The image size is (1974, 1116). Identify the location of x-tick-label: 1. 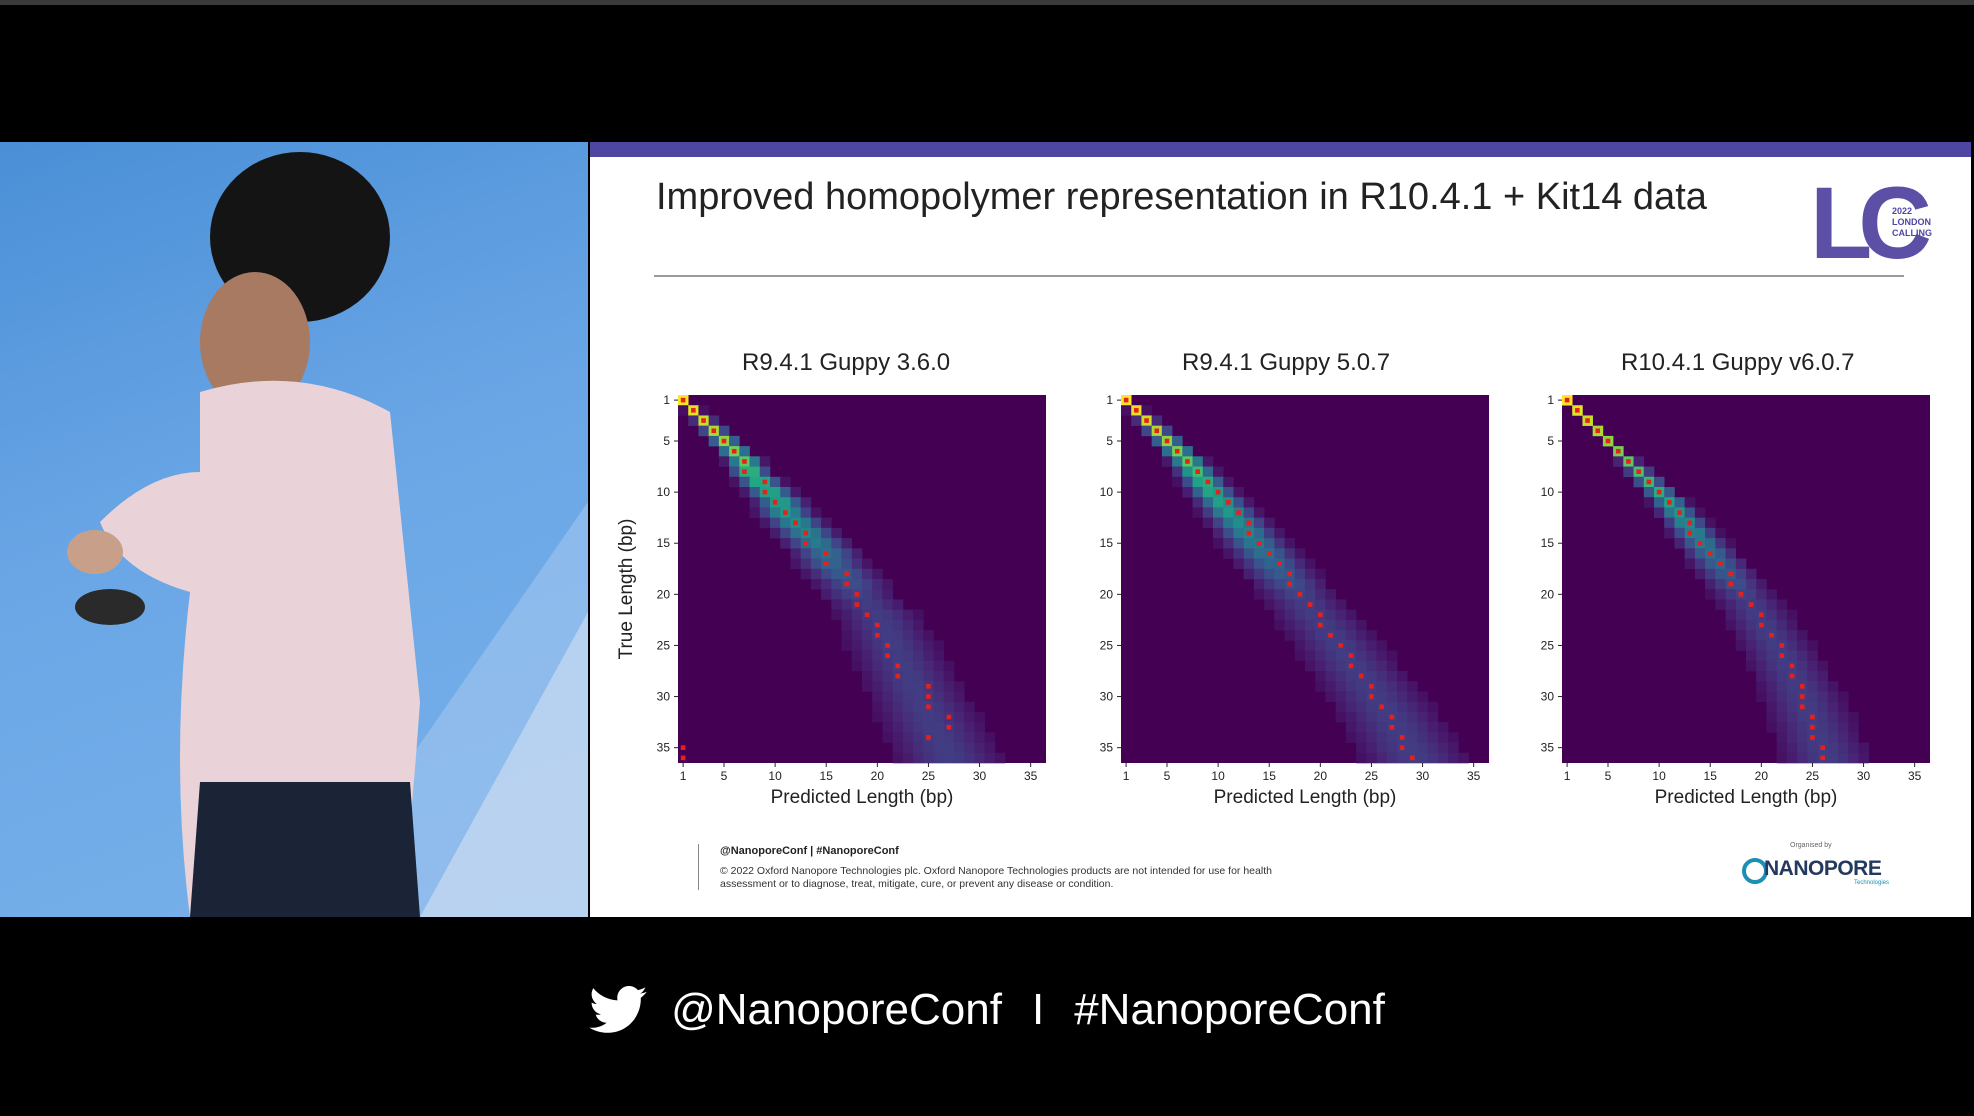
(1126, 776).